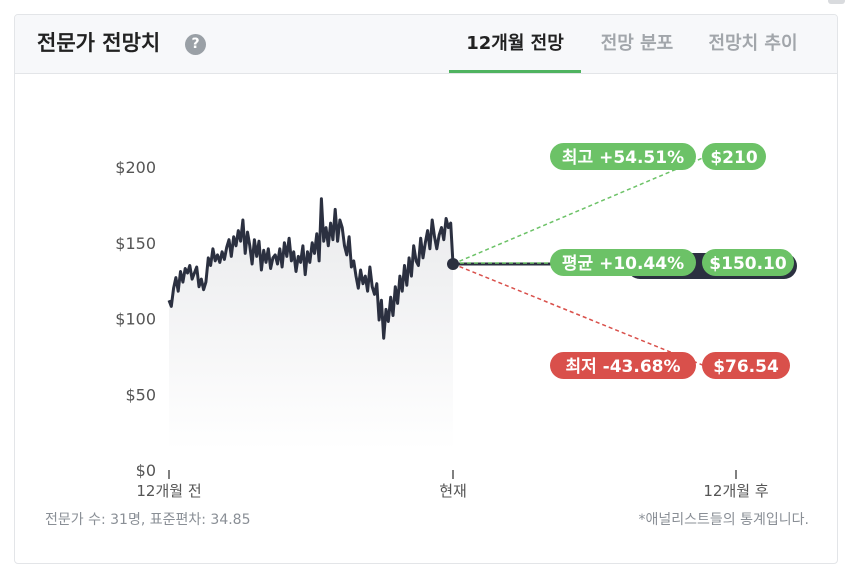 The height and width of the screenshot is (568, 845). What do you see at coordinates (836, 2) in the screenshot?
I see `top-corner-tab` at bounding box center [836, 2].